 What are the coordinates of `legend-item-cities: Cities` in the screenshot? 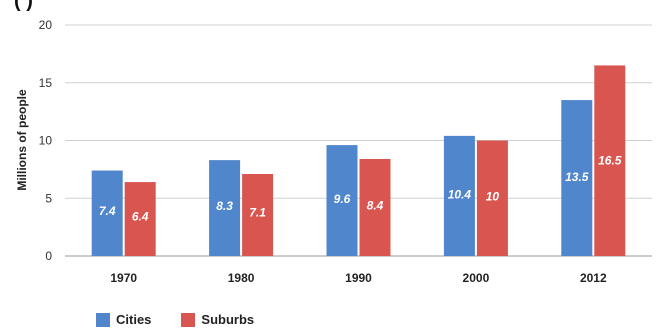 It's located at (123, 319).